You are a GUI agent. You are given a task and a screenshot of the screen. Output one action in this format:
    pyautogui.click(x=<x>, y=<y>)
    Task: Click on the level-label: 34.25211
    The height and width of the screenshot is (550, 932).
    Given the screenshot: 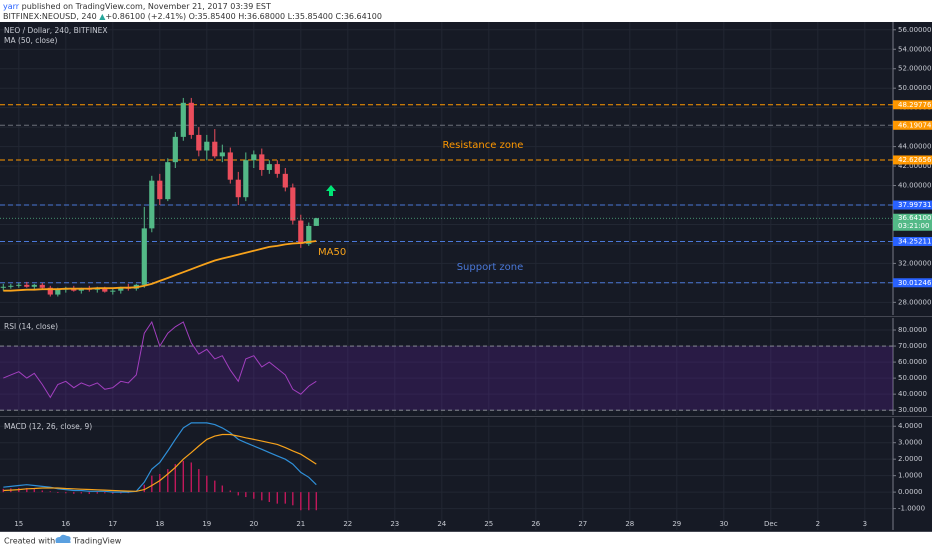 What is the action you would take?
    pyautogui.click(x=914, y=241)
    